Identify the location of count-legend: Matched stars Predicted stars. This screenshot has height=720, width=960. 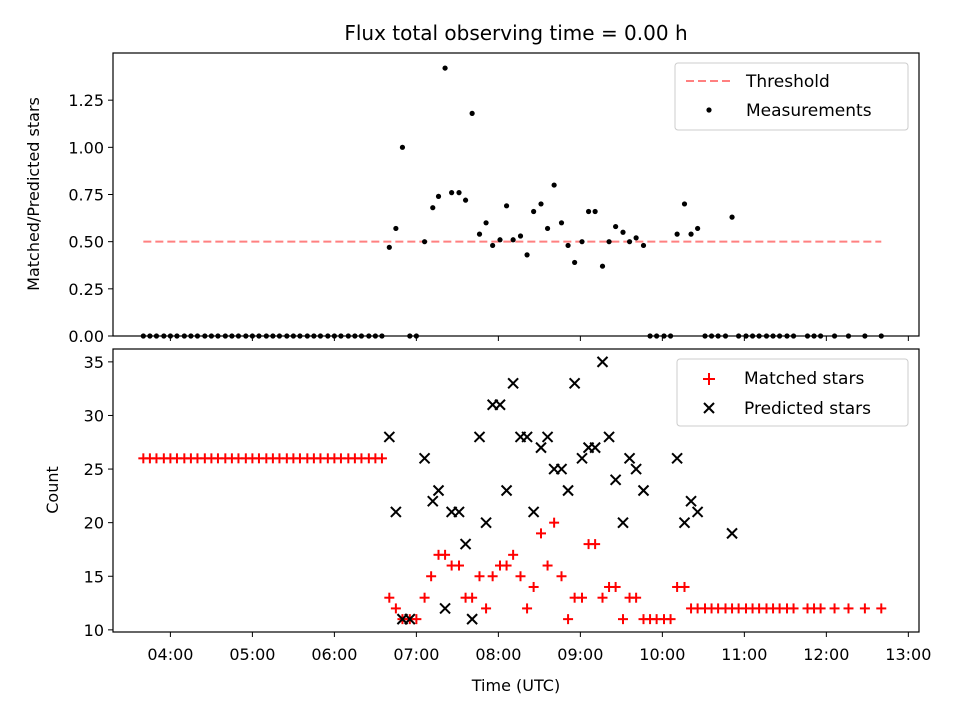
(792, 392).